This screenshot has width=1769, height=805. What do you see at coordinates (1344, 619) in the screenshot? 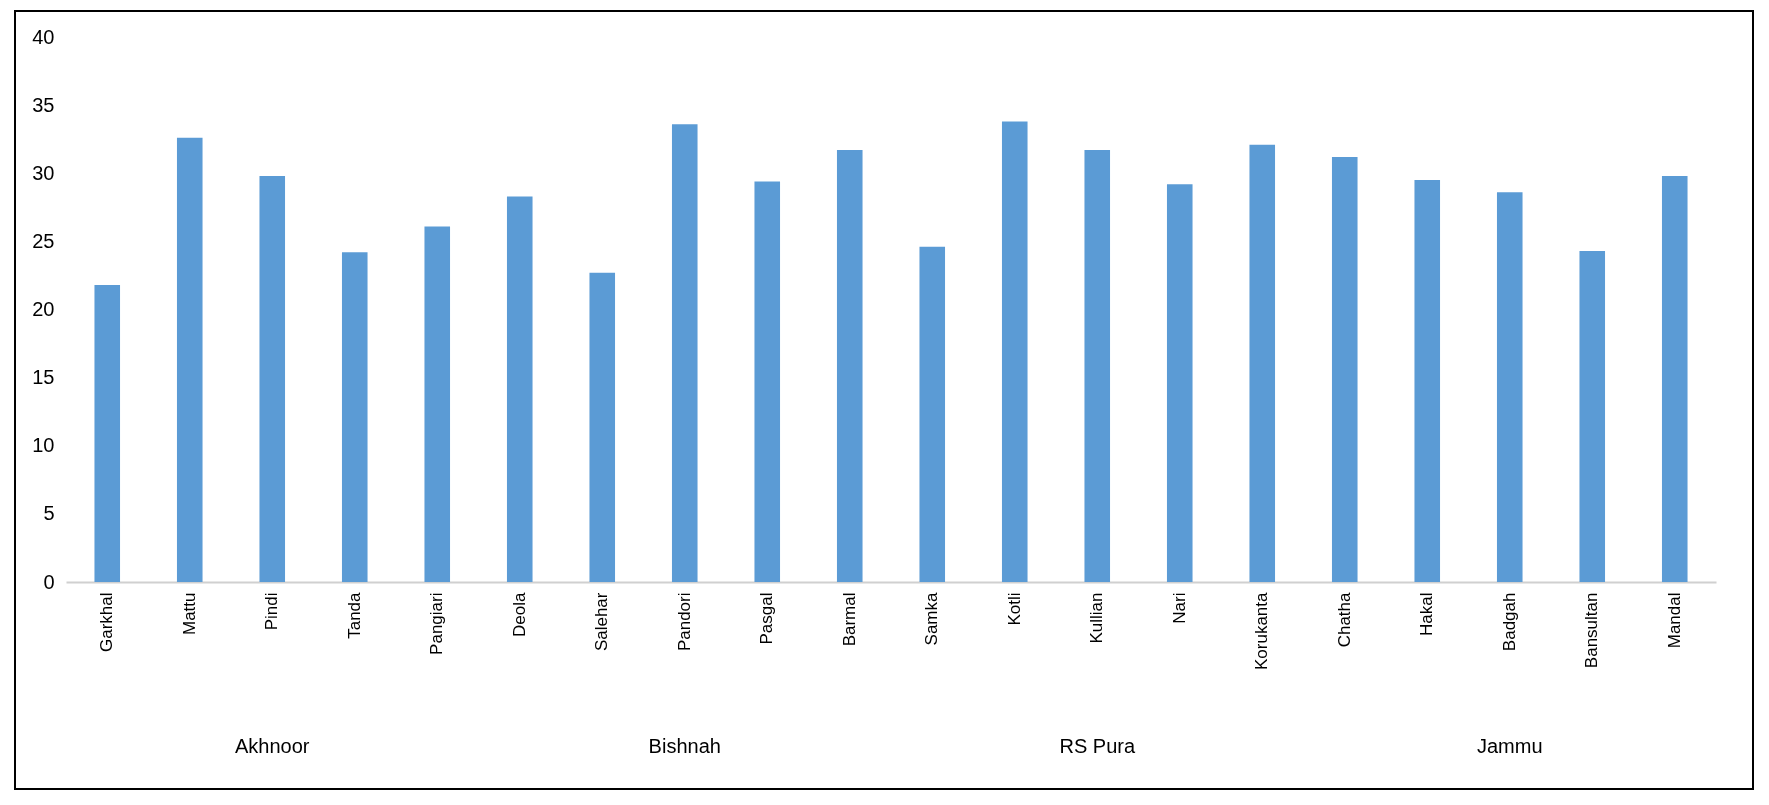
I see `x-tick-label: Chatha` at bounding box center [1344, 619].